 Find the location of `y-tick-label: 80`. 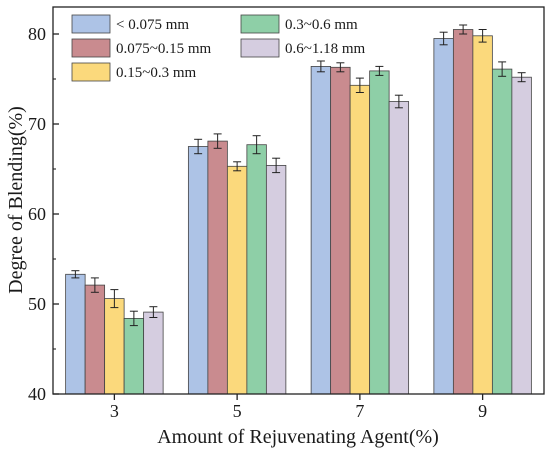

y-tick-label: 80 is located at coordinates (37, 34).